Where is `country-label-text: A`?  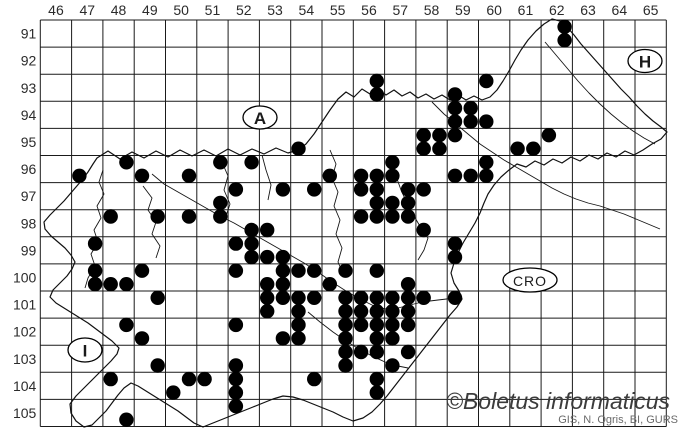 country-label-text: A is located at coordinates (260, 118).